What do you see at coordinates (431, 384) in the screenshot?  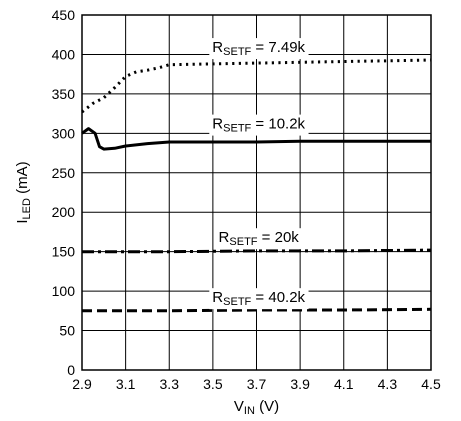 I see `x-tick-label: 4.5` at bounding box center [431, 384].